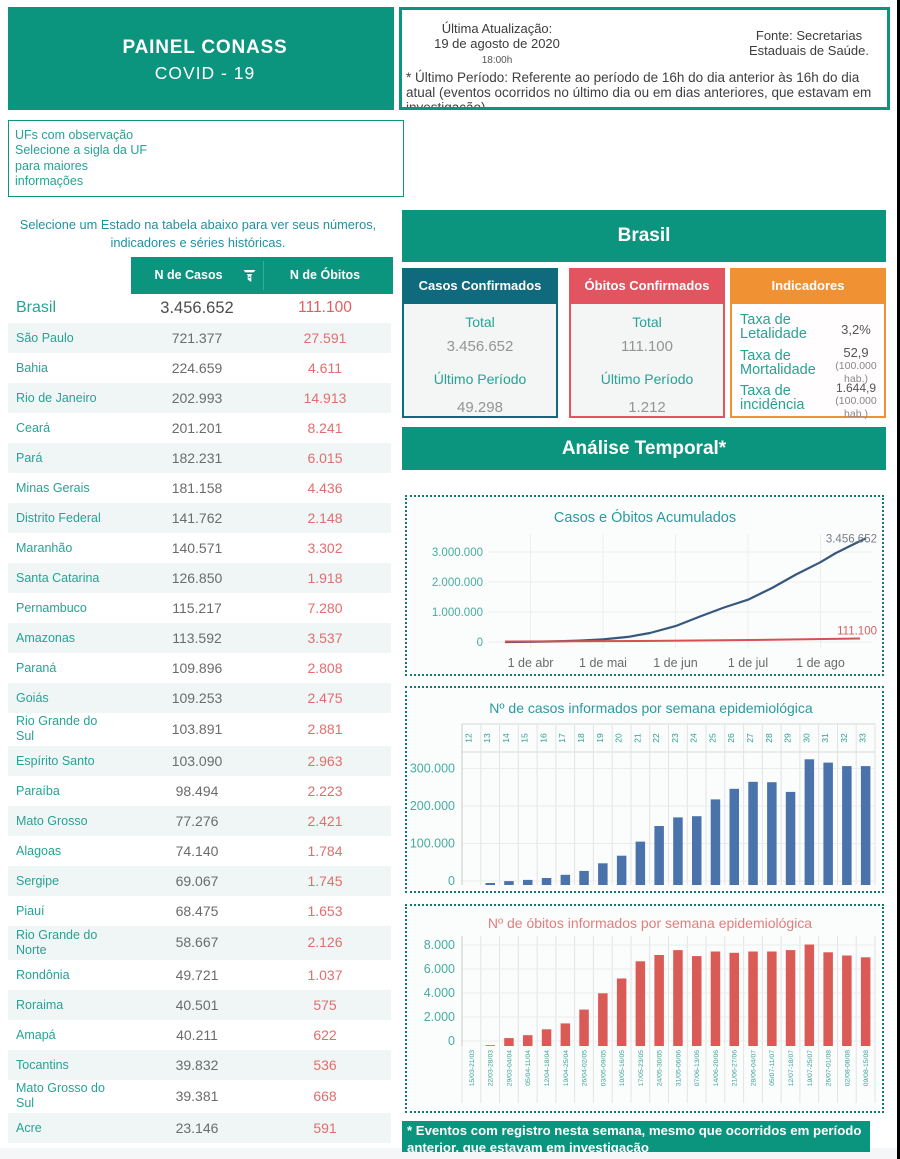 Image resolution: width=900 pixels, height=1159 pixels. Describe the element at coordinates (660, 1068) in the screenshot. I see `svg-text: 24/05-30/05` at that location.